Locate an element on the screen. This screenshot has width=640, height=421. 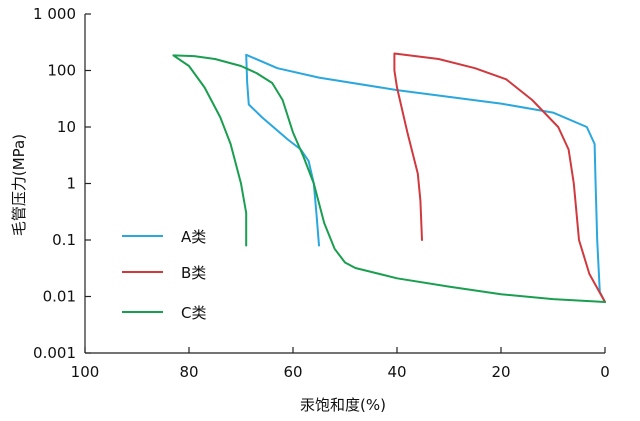
x-tick-label: 80 is located at coordinates (188, 372).